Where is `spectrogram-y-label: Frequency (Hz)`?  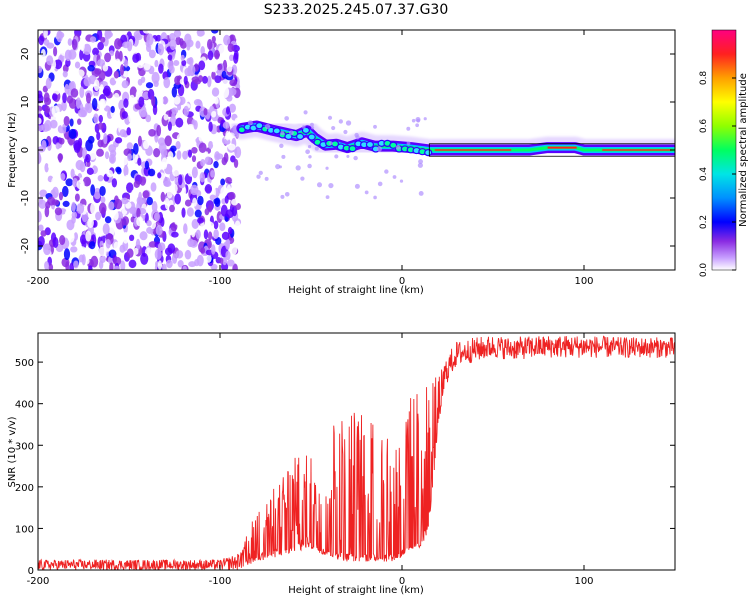
spectrogram-y-label: Frequency (Hz) is located at coordinates (12, 150).